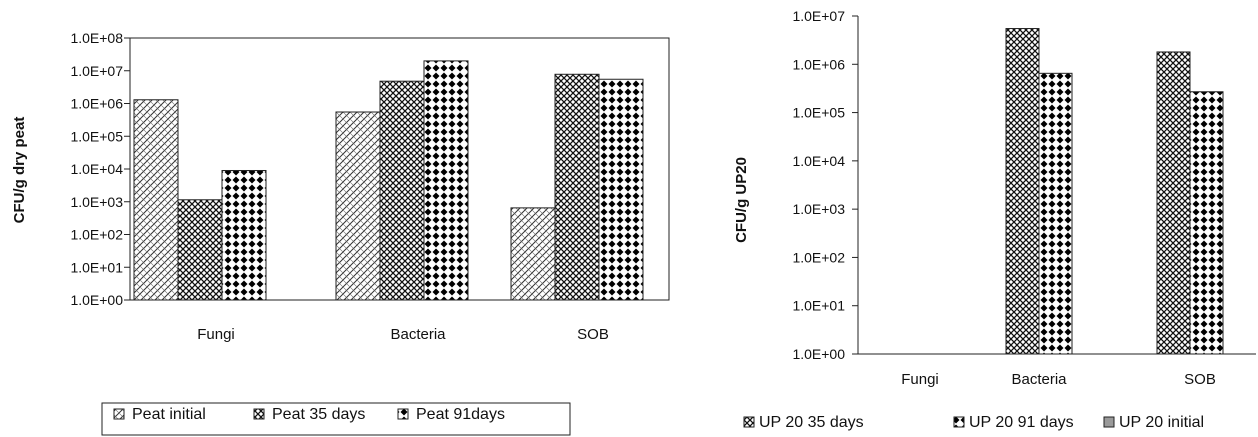 This screenshot has width=1258, height=437. I want to click on bar-sob-peat-91days, so click(621, 189).